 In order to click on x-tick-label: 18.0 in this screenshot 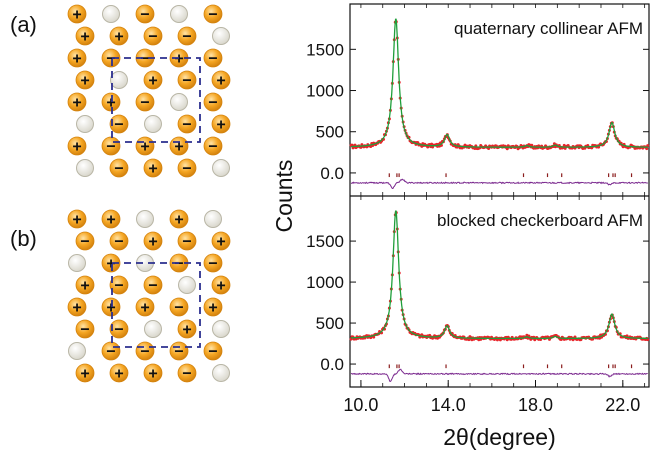, I will do `click(535, 405)`.